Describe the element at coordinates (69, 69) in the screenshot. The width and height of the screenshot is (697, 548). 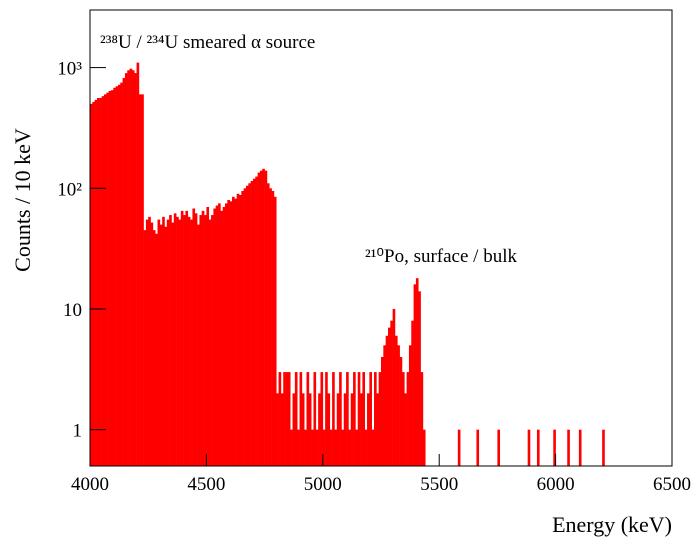
I see `y-tick-label: 10³` at that location.